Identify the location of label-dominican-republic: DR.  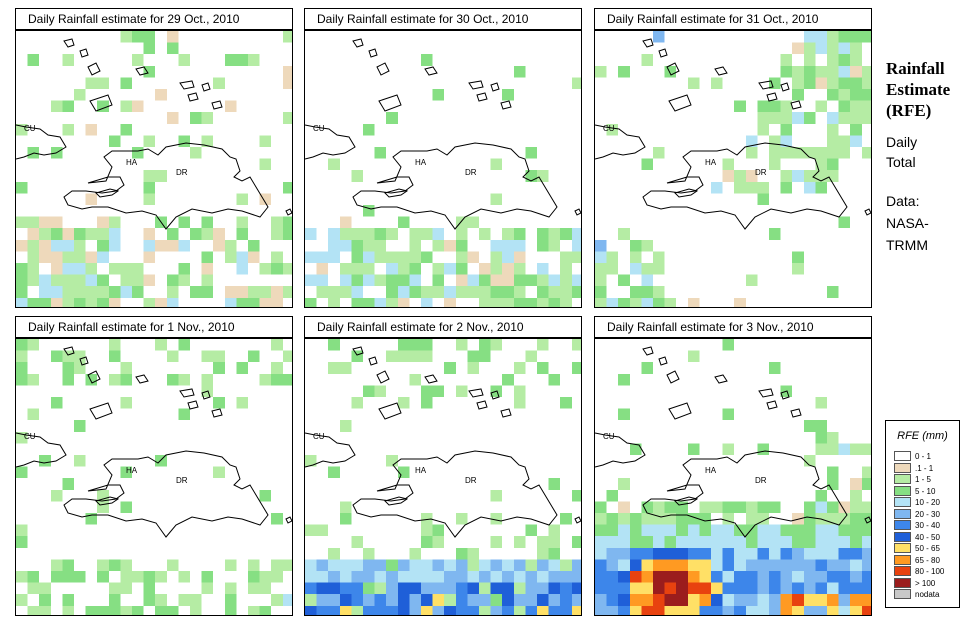
(182, 172).